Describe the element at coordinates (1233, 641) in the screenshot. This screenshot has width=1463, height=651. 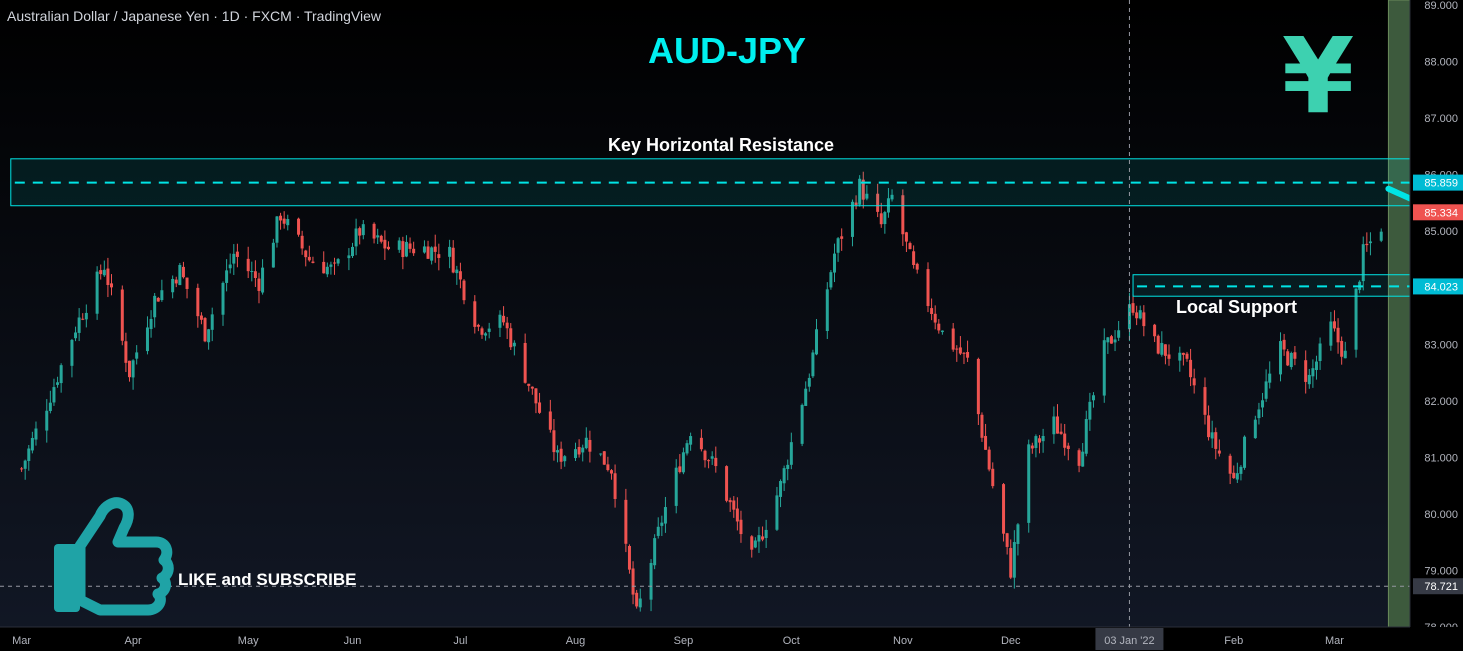
I see `x-tick-label: Feb` at that location.